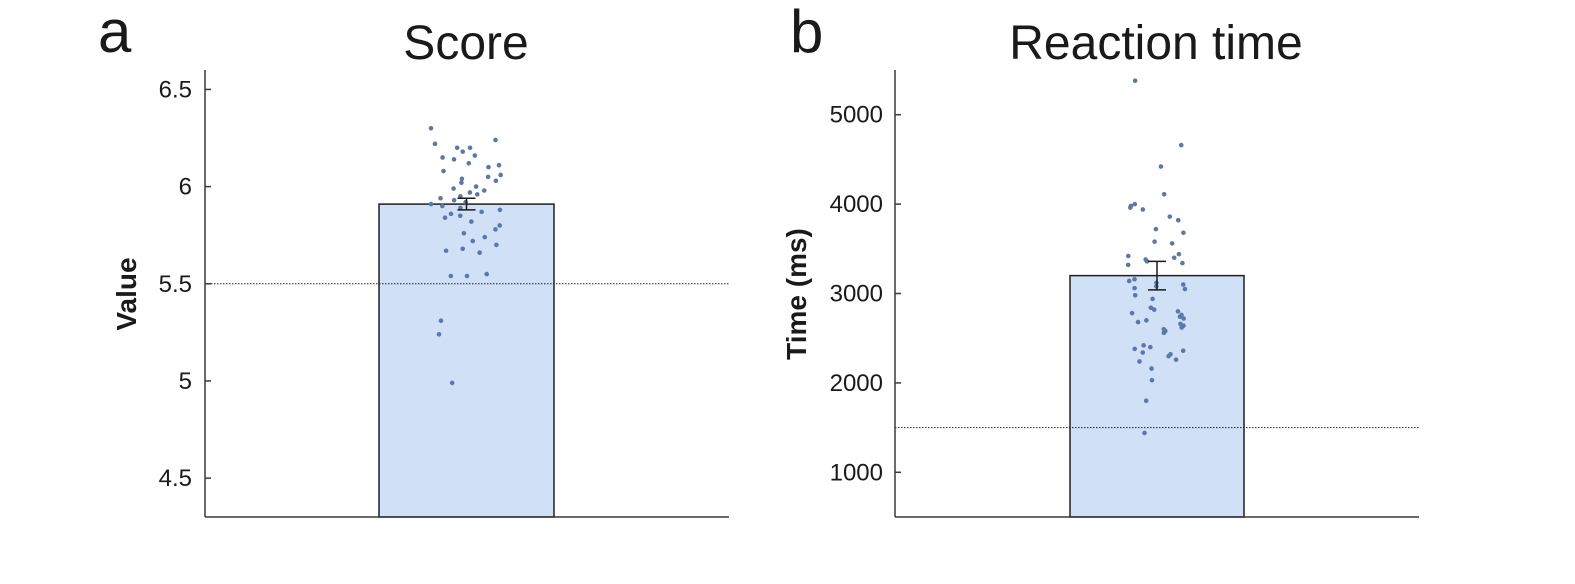  What do you see at coordinates (1155, 43) in the screenshot?
I see `panel-b-title: Reaction time` at bounding box center [1155, 43].